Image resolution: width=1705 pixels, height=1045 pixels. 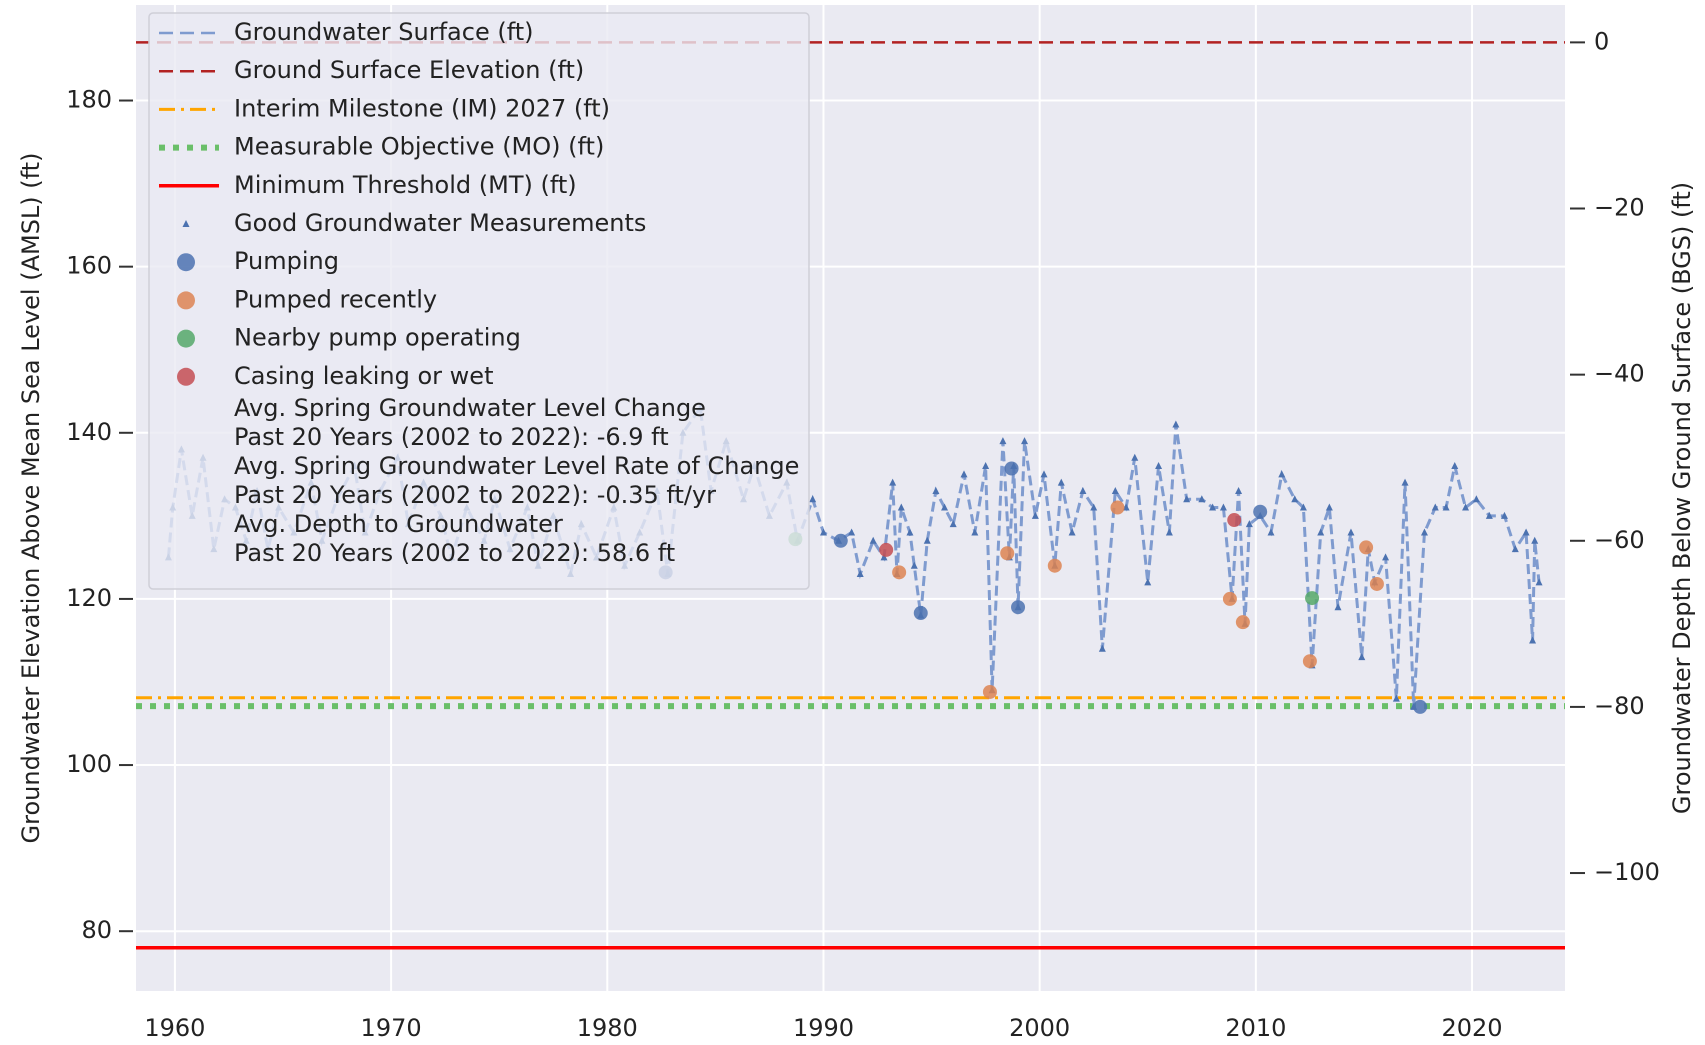 What do you see at coordinates (454, 553) in the screenshot?
I see `annotation: Past 20 Years (2002 to 2022): 58.6 ft` at bounding box center [454, 553].